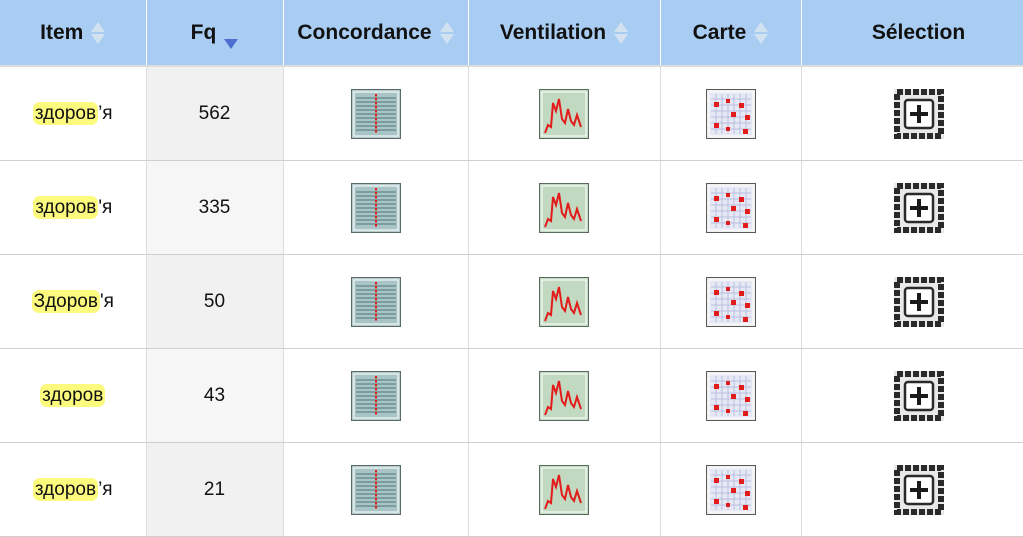  Describe the element at coordinates (62, 32) in the screenshot. I see `header-item-label: Item` at that location.